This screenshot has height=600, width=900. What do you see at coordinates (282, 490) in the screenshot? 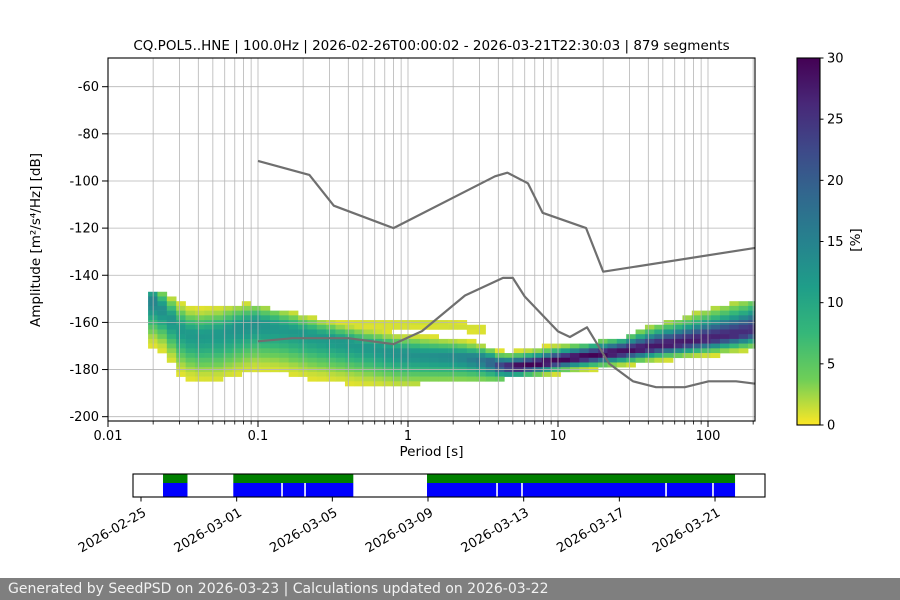
I see `coverage-gap` at bounding box center [282, 490].